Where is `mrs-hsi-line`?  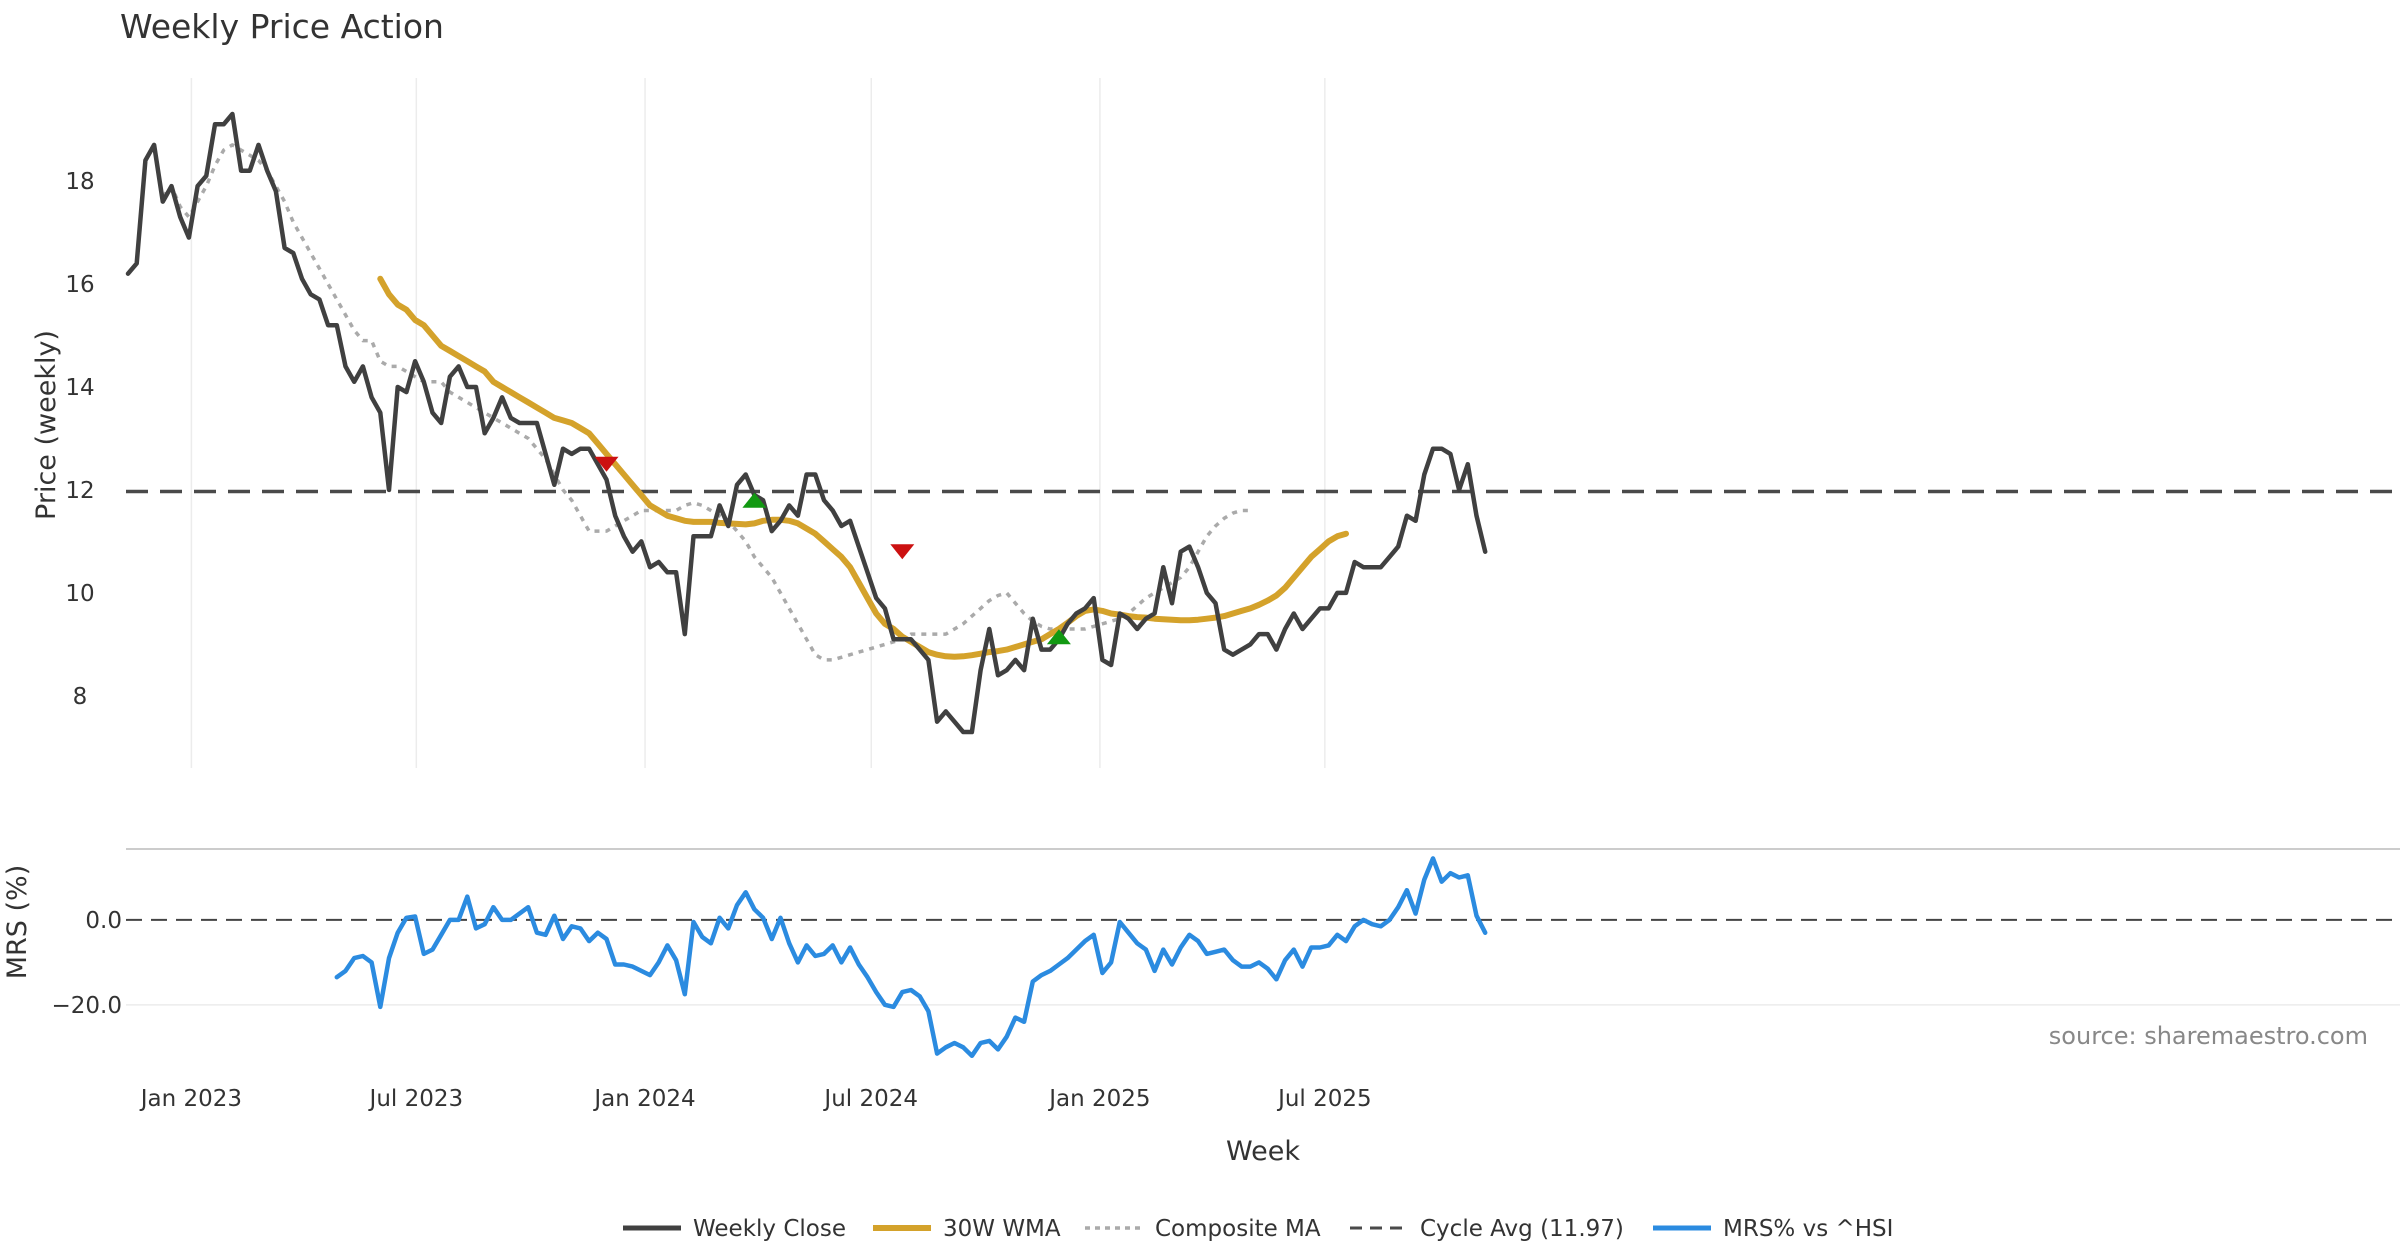
mrs-hsi-line is located at coordinates (911, 957).